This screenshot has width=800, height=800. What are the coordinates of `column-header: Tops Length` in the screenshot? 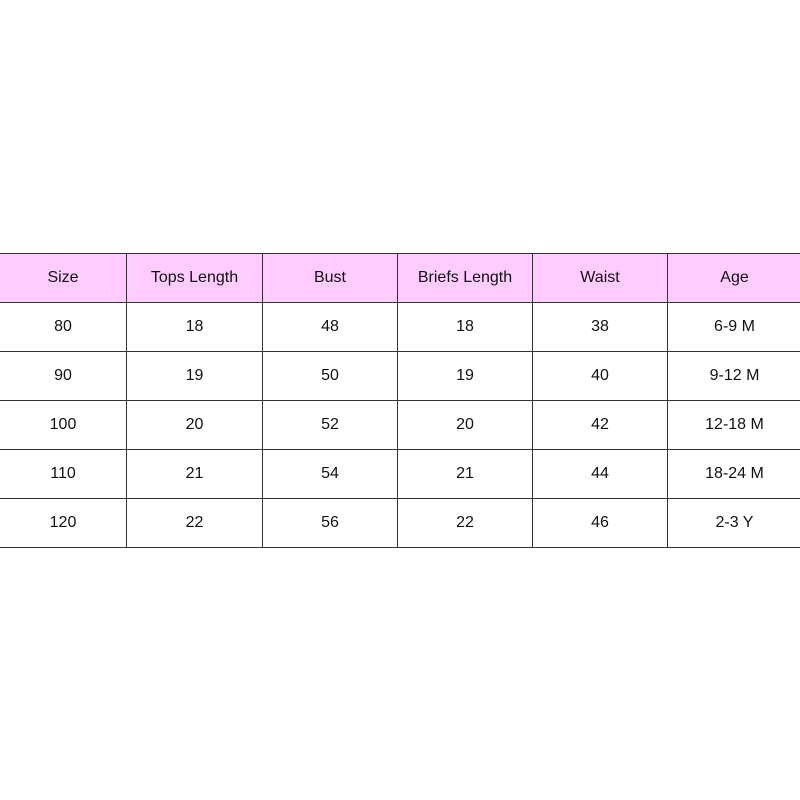 It's located at (194, 278).